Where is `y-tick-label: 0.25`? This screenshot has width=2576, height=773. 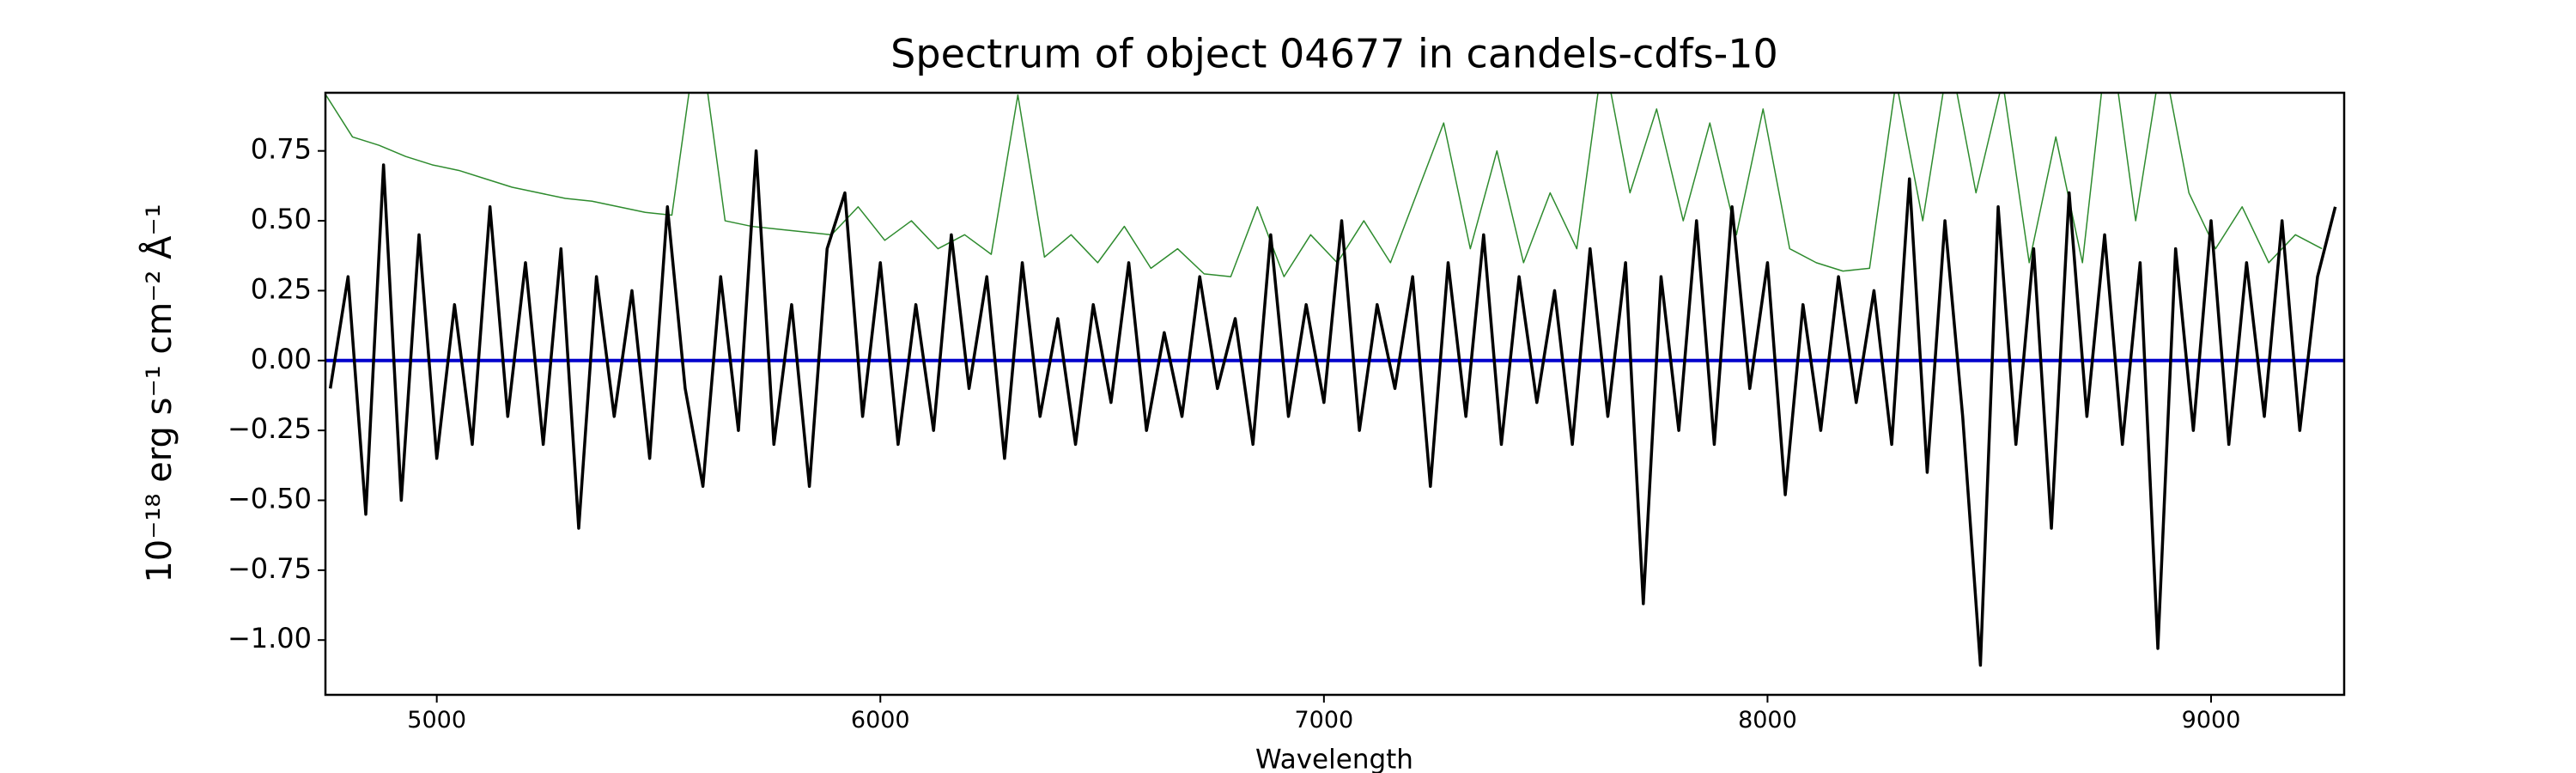 y-tick-label: 0.25 is located at coordinates (281, 288).